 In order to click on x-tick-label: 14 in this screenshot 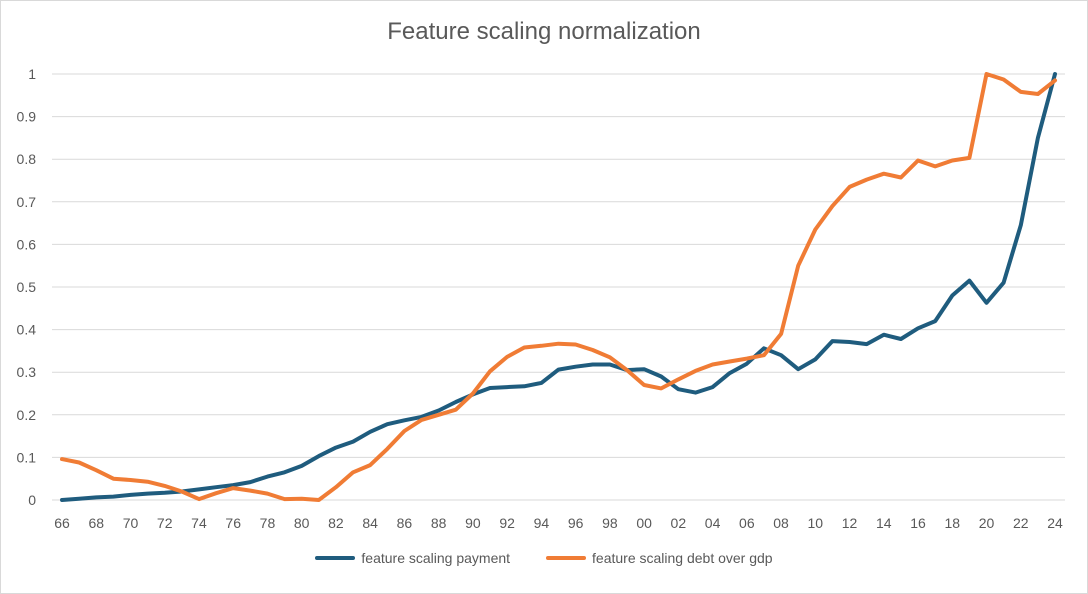, I will do `click(884, 523)`.